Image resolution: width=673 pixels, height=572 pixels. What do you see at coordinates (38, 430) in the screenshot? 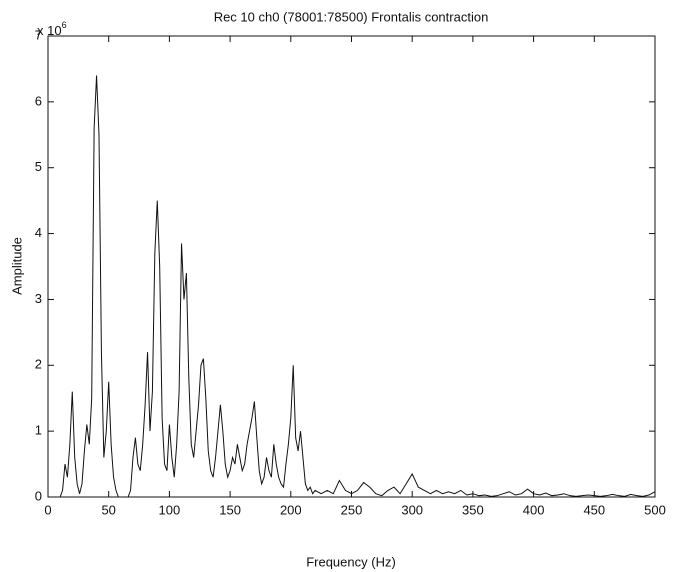
I see `y-tick-label: 1` at bounding box center [38, 430].